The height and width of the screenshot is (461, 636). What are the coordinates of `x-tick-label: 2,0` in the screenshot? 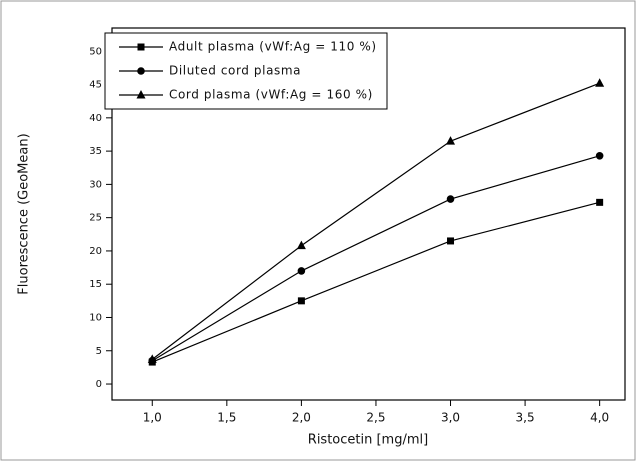 It's located at (301, 418).